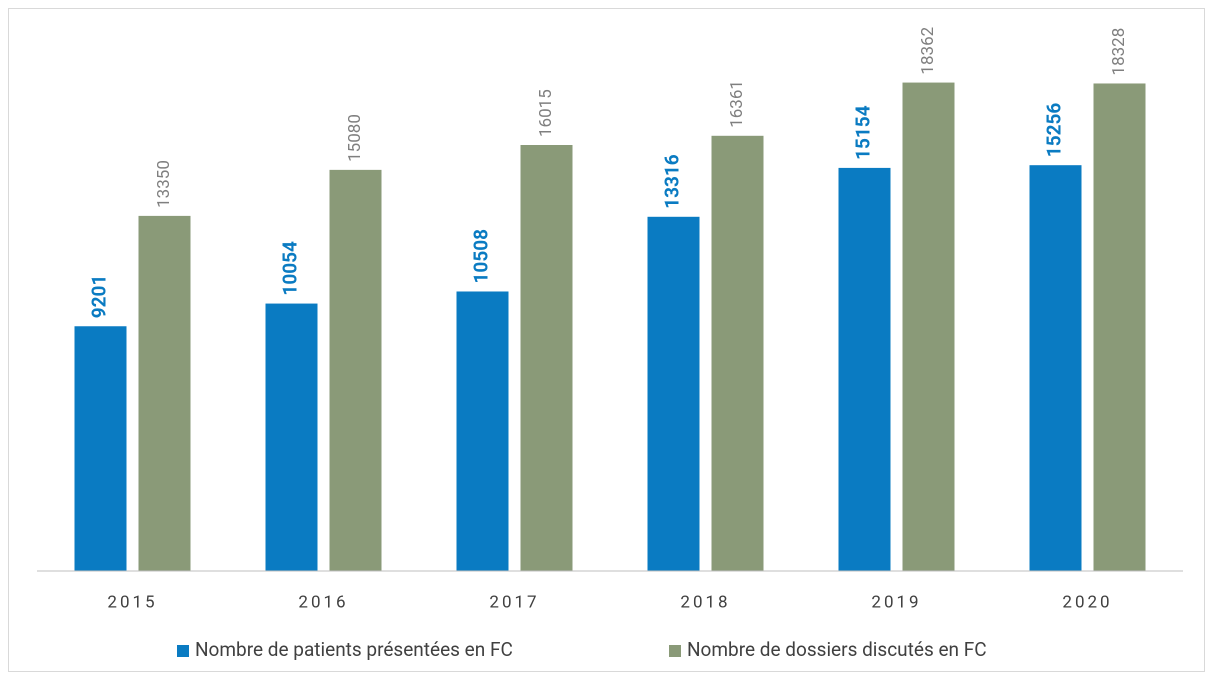  What do you see at coordinates (672, 181) in the screenshot?
I see `data-label: 13316` at bounding box center [672, 181].